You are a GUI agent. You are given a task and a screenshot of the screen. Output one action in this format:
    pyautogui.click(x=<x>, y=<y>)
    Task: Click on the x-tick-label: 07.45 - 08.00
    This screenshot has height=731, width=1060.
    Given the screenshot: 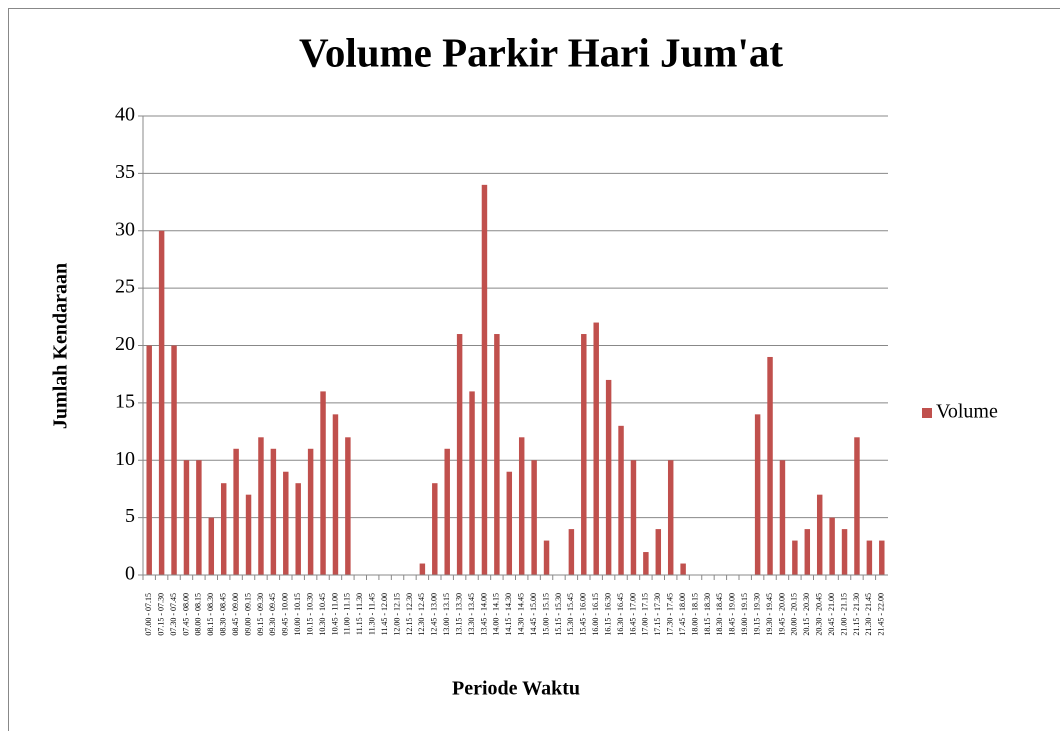 What is the action you would take?
    pyautogui.click(x=185, y=614)
    